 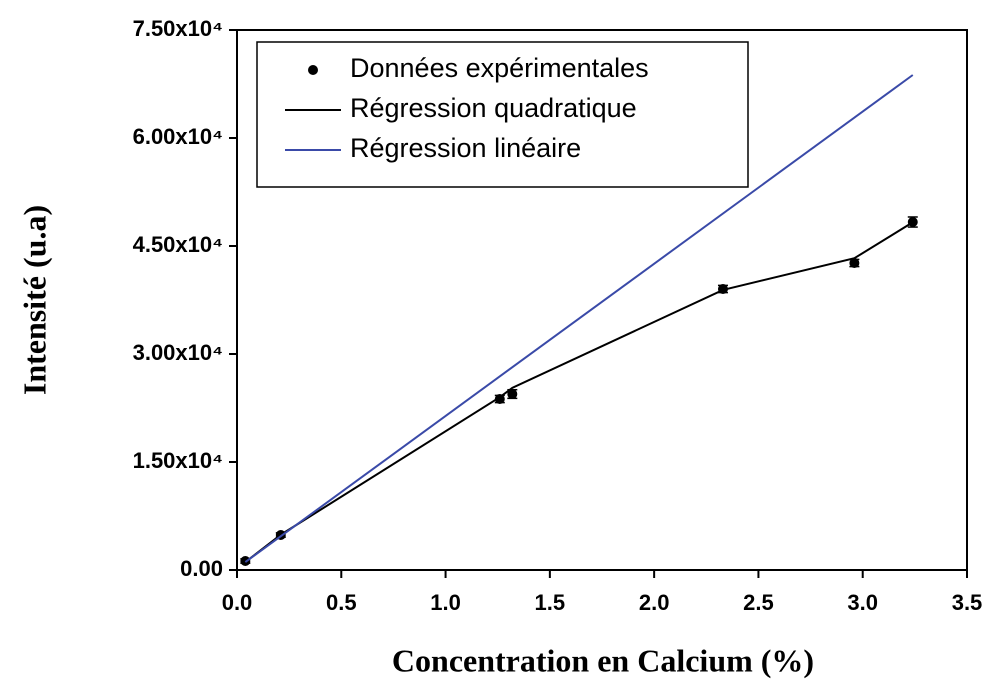 What do you see at coordinates (603, 660) in the screenshot?
I see `x-axis-title: Concentration en Calcium (%)` at bounding box center [603, 660].